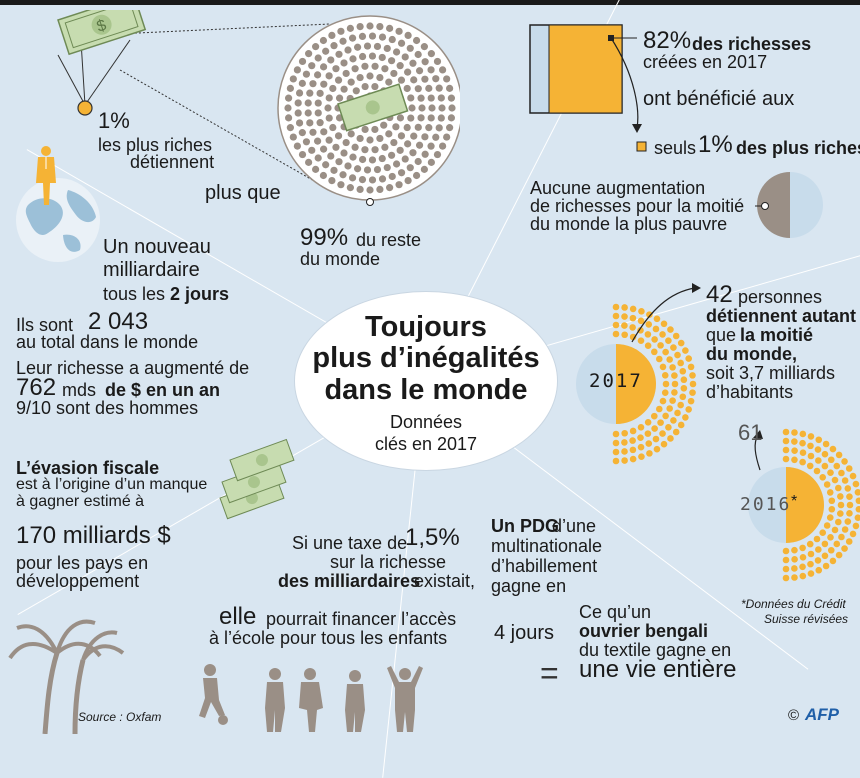  What do you see at coordinates (370, 202) in the screenshot?
I see `pin-dot` at bounding box center [370, 202].